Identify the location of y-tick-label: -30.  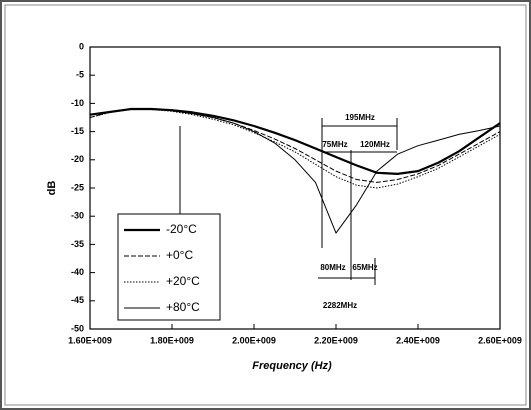
(77, 216).